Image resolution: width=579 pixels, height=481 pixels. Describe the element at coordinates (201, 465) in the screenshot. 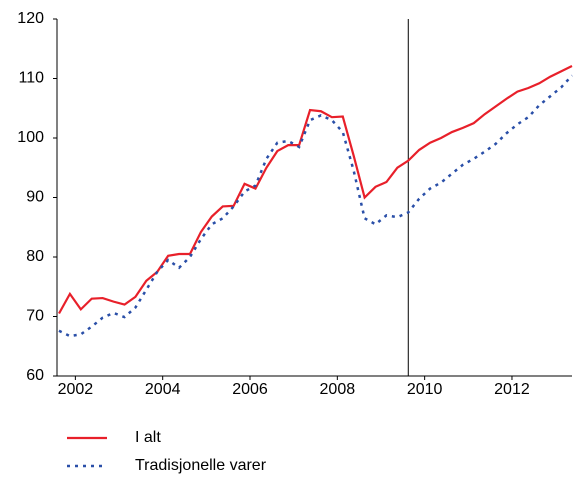

I see `legend-label: Tradisjonelle varer` at that location.